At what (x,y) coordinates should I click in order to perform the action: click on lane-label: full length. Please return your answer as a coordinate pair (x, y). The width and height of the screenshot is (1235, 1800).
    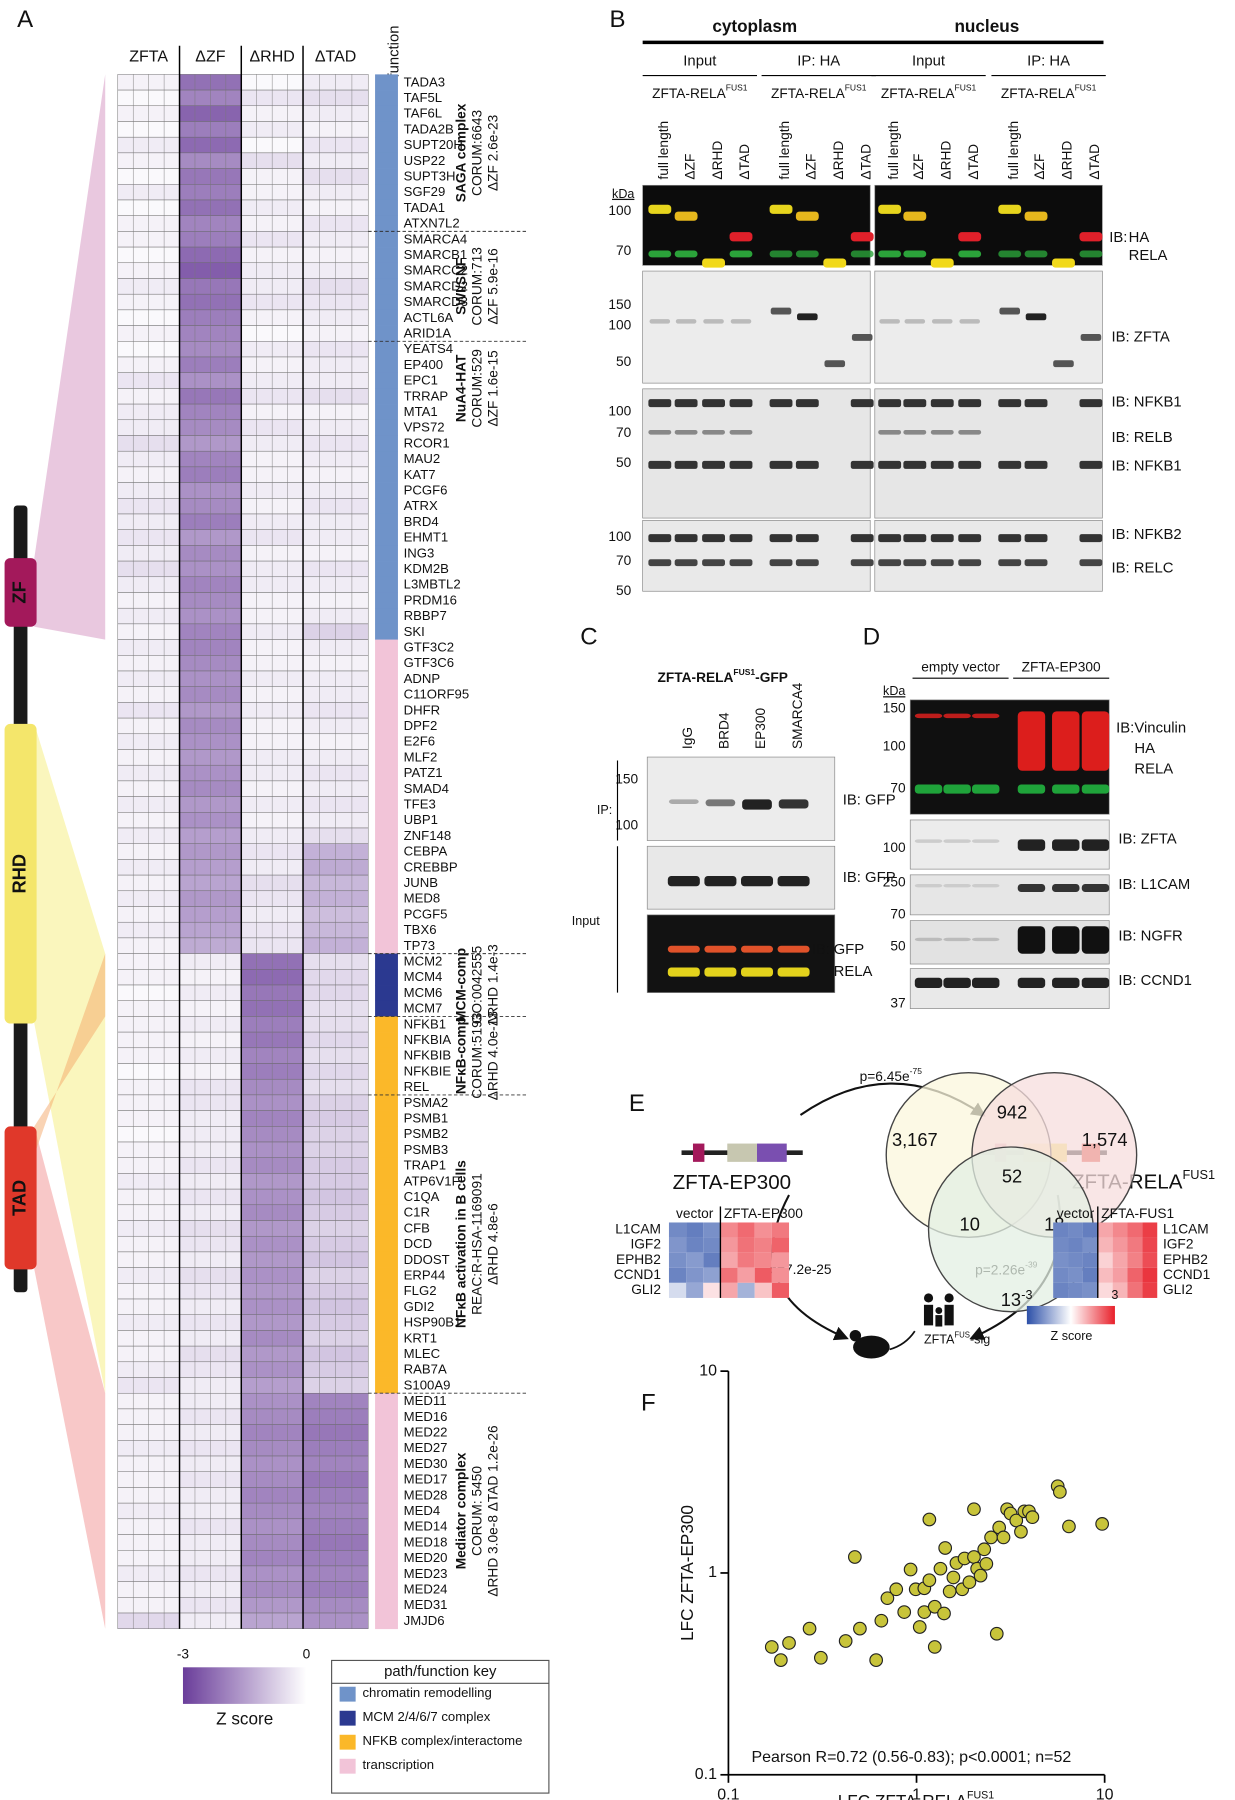
    Looking at the image, I should click on (1013, 150).